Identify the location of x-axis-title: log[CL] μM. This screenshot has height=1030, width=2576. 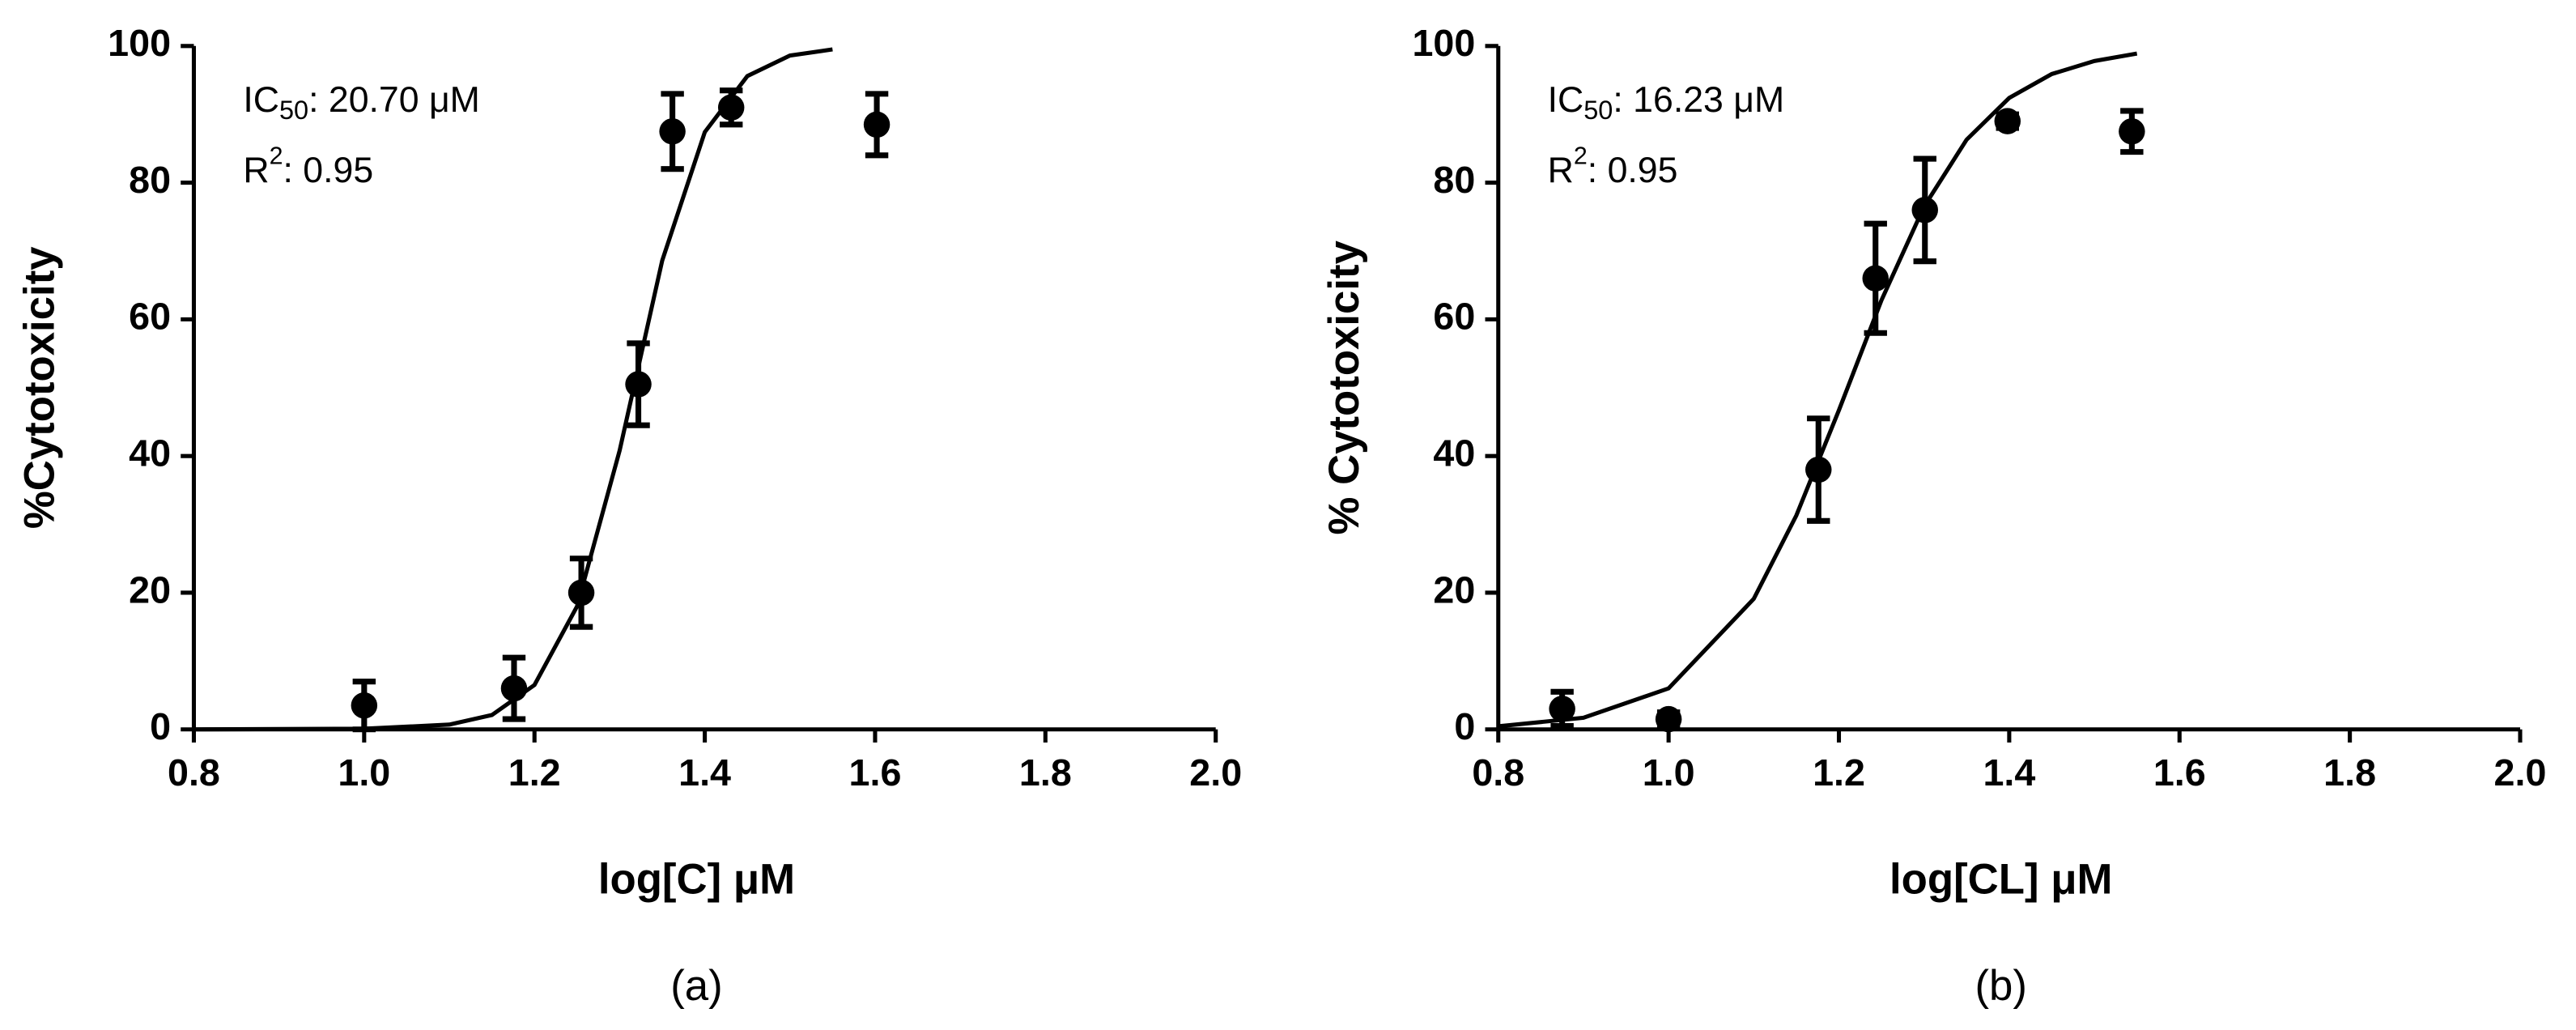
(2000, 879).